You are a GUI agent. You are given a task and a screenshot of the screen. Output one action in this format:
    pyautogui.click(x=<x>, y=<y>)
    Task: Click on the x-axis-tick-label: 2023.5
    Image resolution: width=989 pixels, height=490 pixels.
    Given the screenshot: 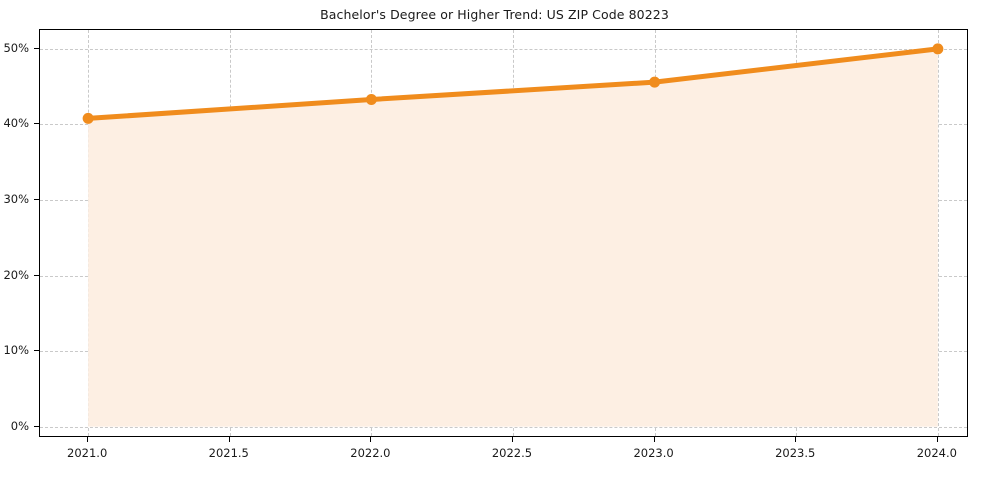 What is the action you would take?
    pyautogui.click(x=795, y=453)
    